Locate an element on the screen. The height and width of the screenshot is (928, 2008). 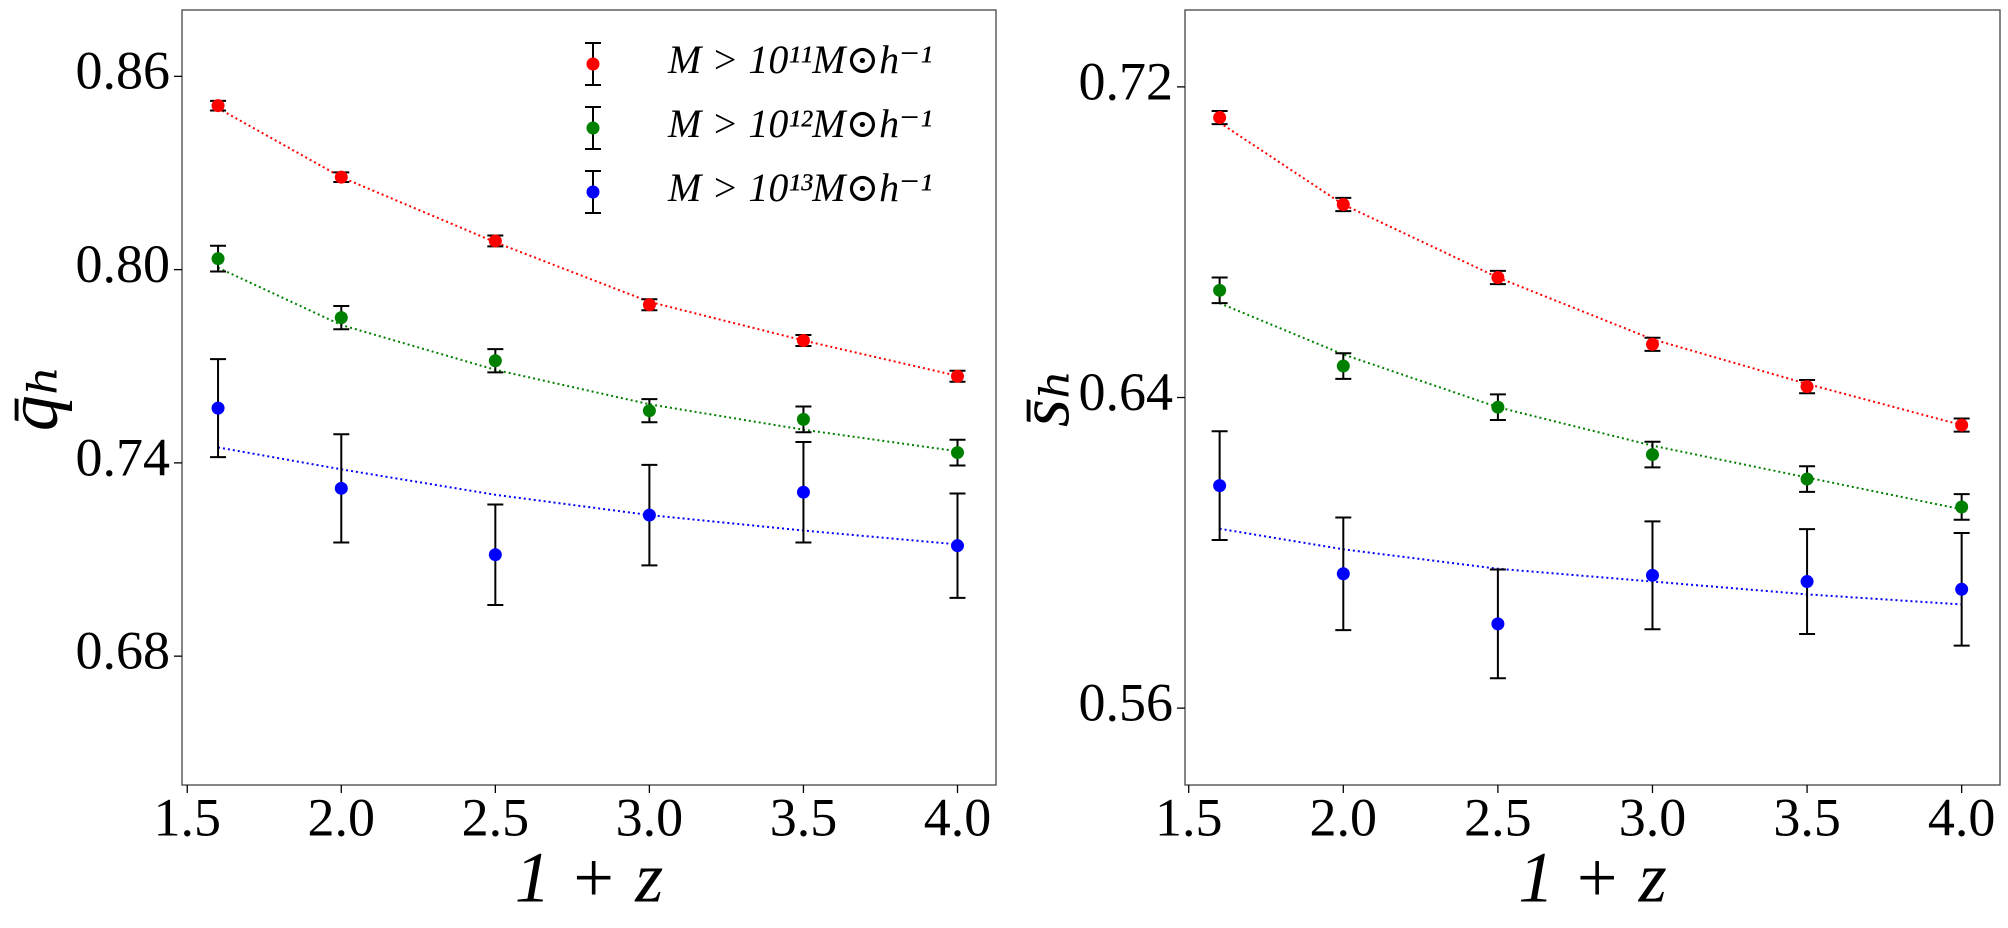
legend-label: M > 10¹²M⊙h⁻¹ is located at coordinates (799, 123).